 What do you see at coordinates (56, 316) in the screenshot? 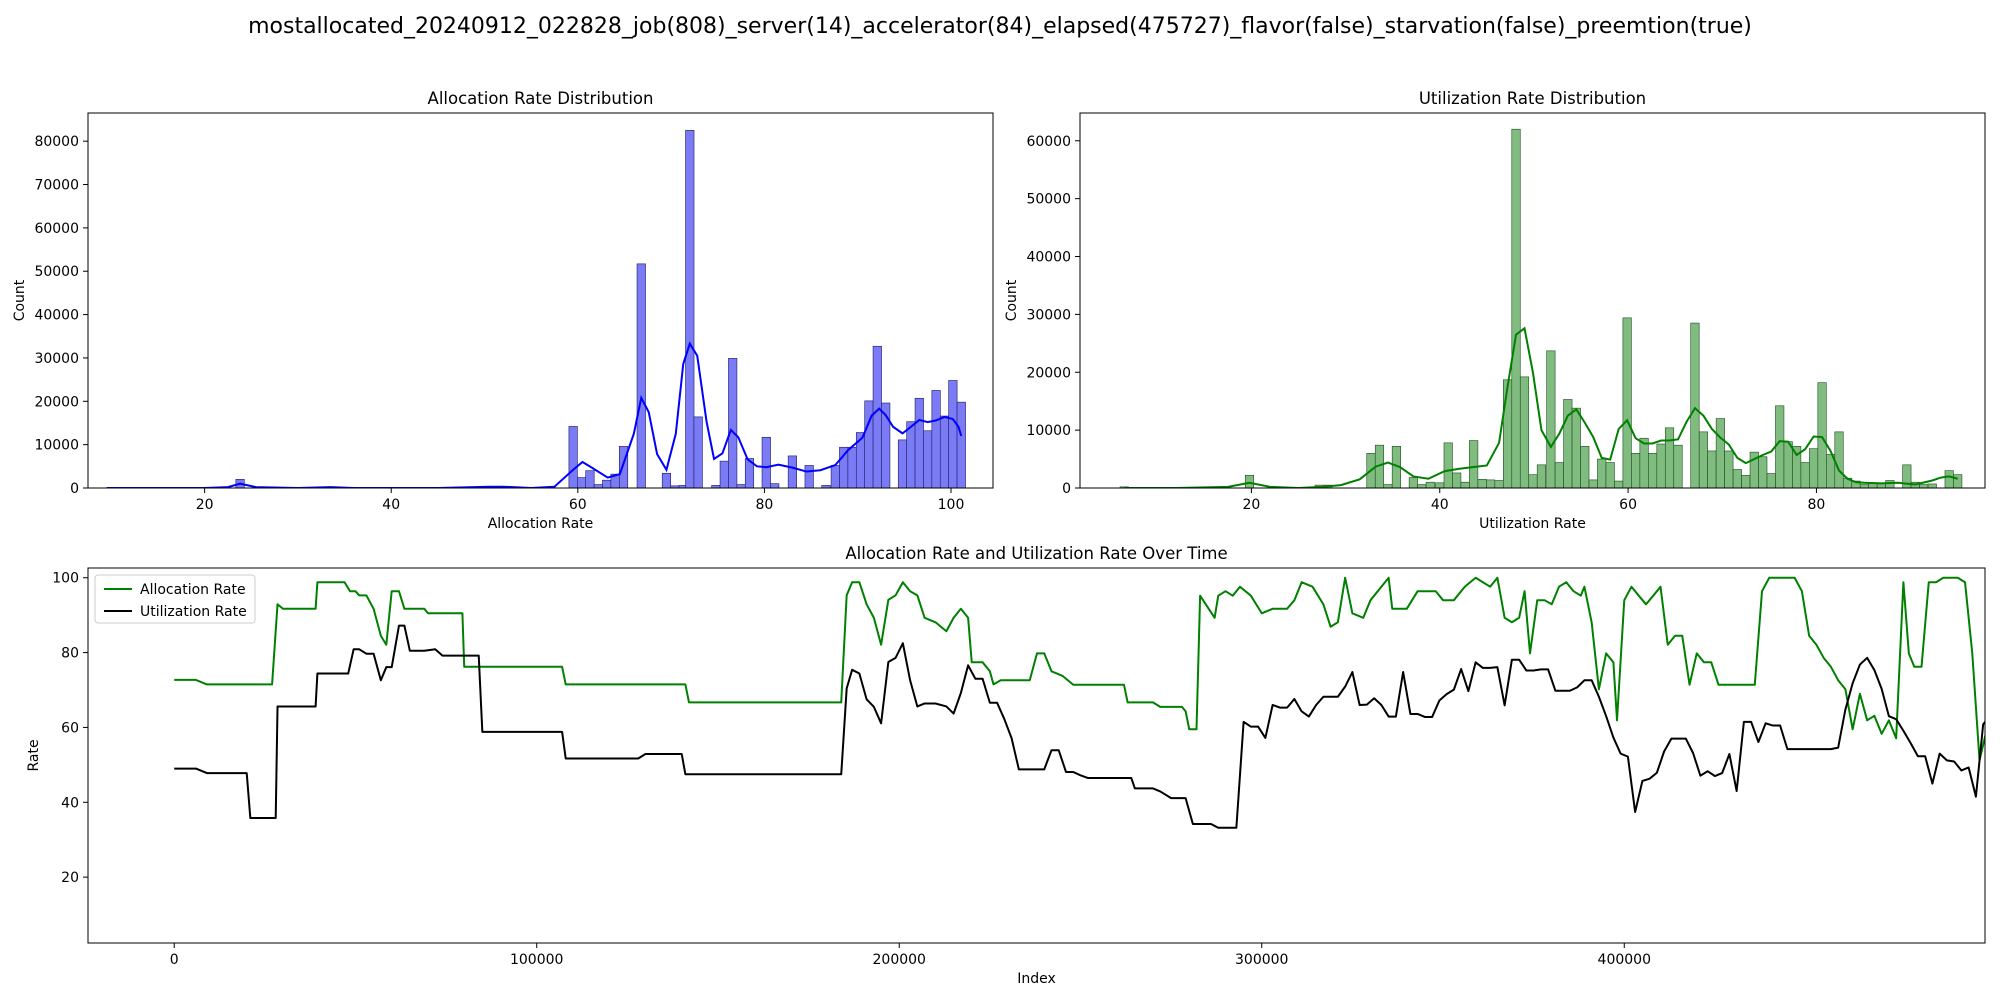
I see `chart0-ytick-label-4: 40000` at bounding box center [56, 316].